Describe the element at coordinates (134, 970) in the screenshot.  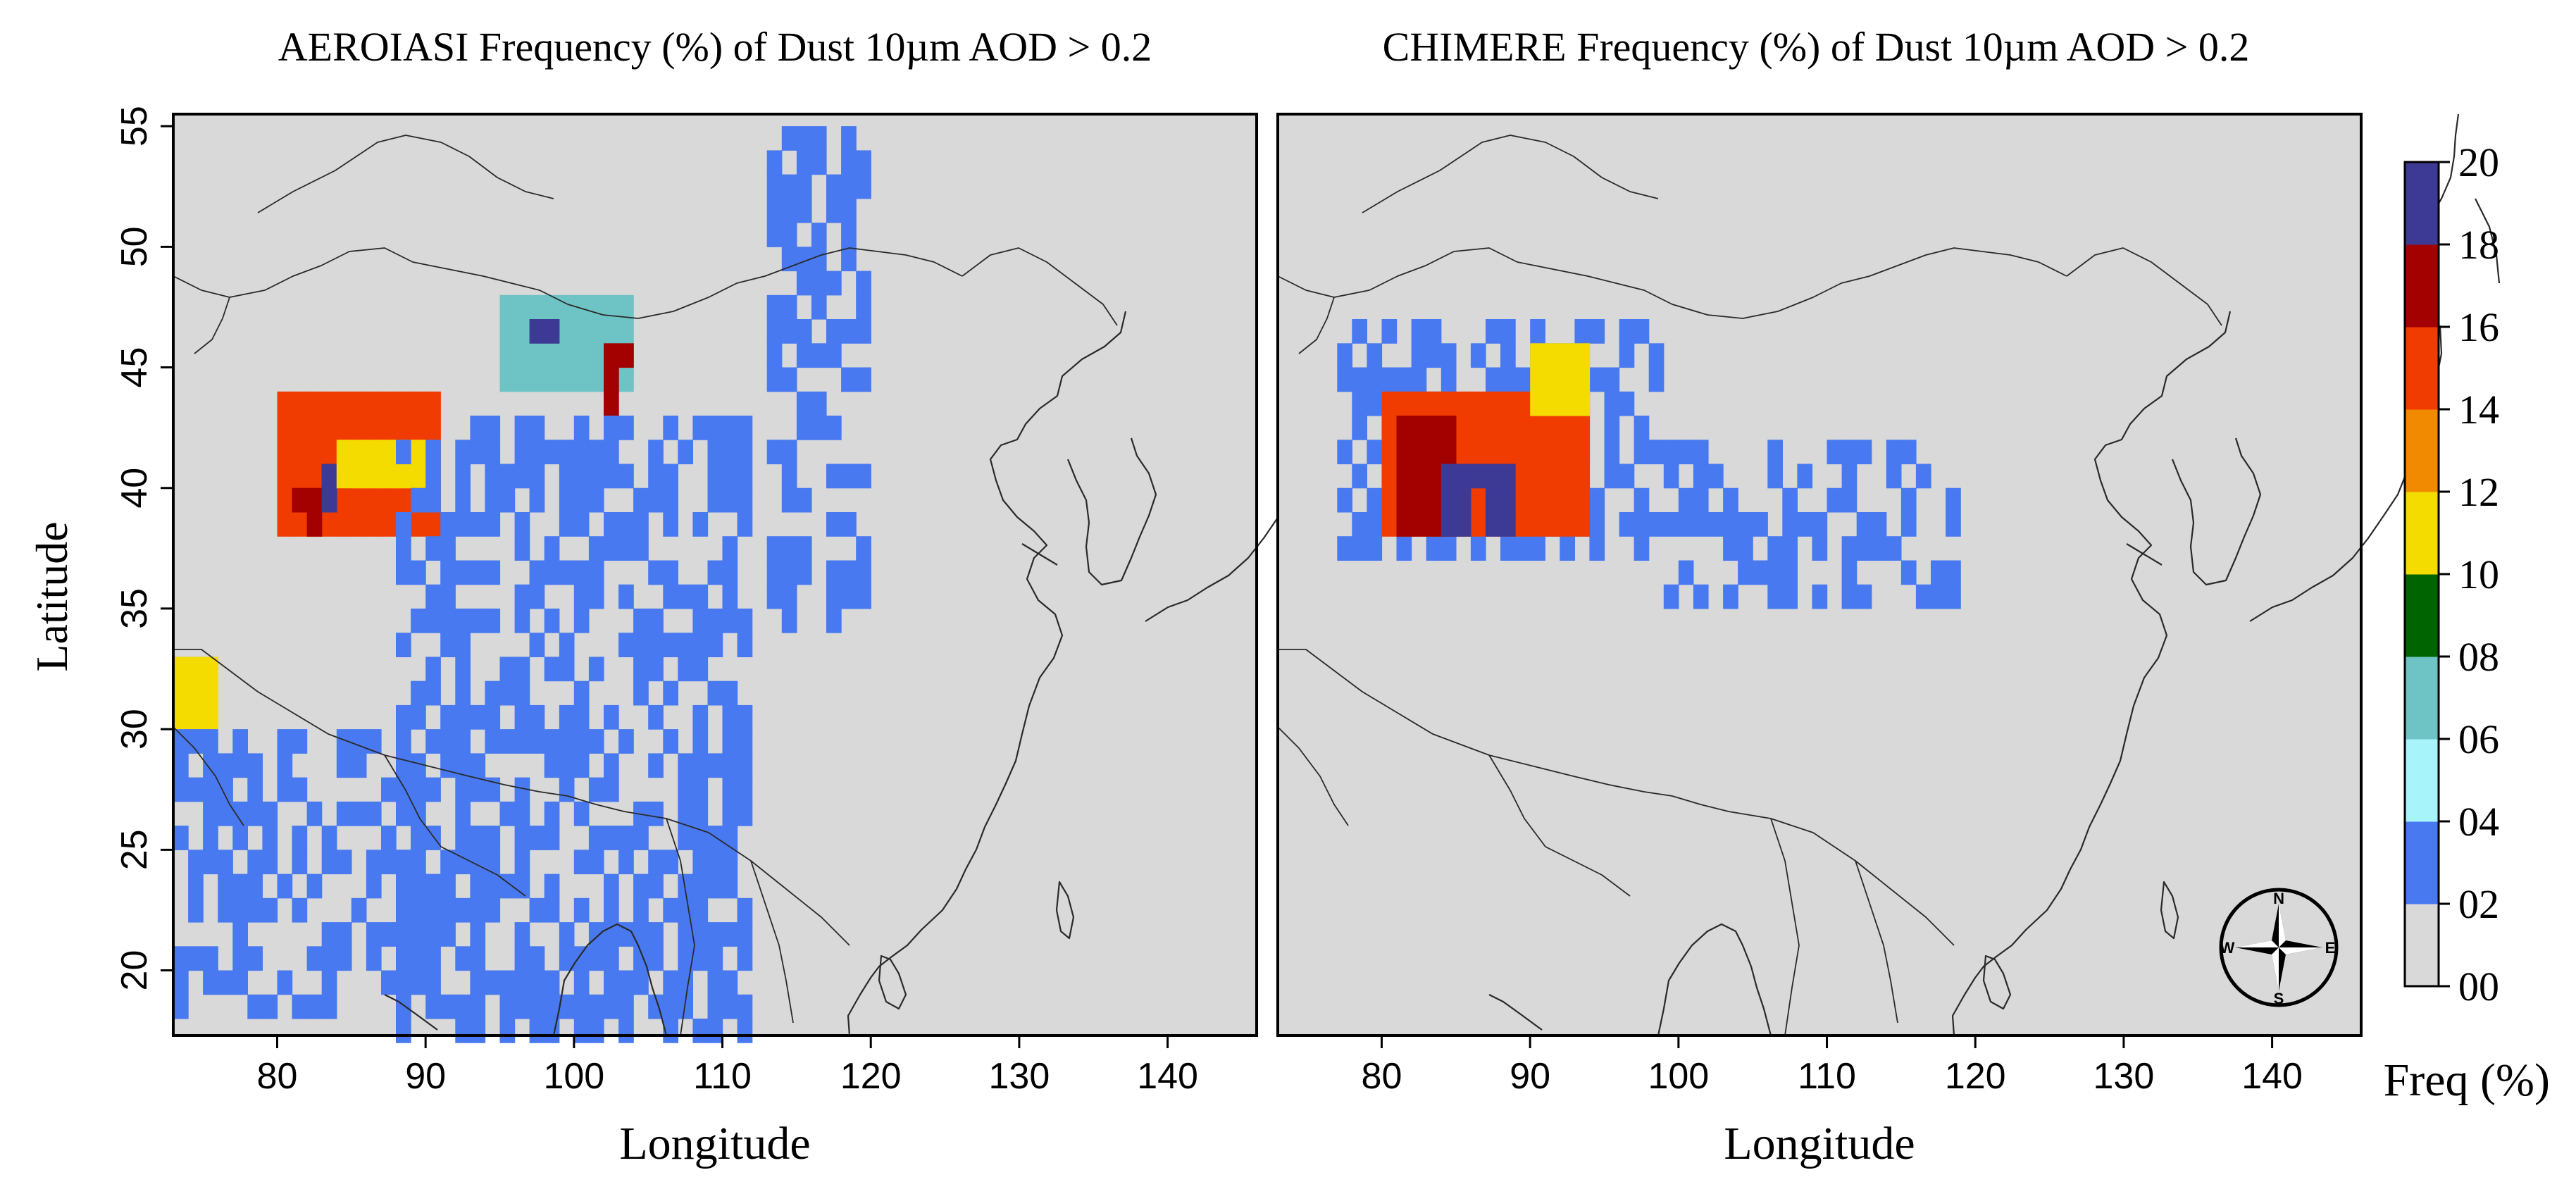
I see `lat-tick-label: 20` at that location.